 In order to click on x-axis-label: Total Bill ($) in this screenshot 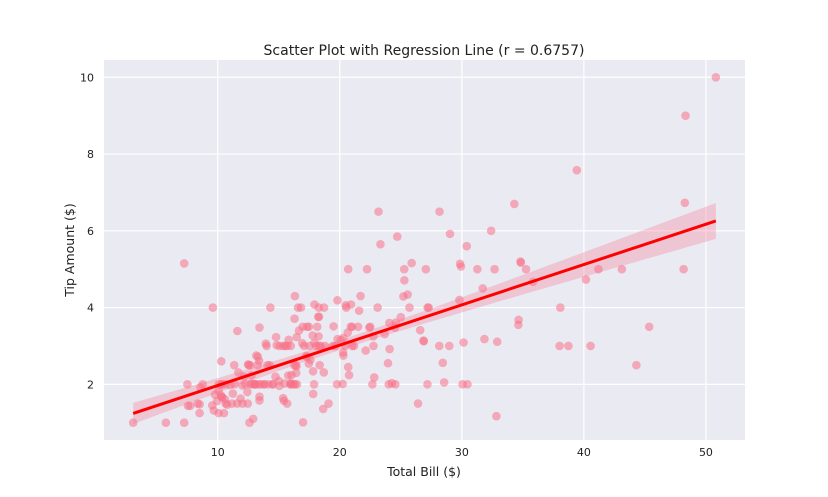, I will do `click(423, 471)`.